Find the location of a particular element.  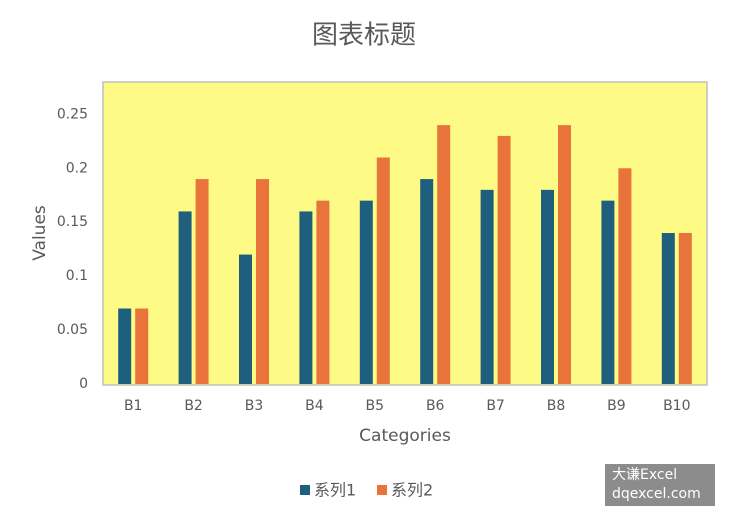

y-tick-label: 0 is located at coordinates (83, 384).